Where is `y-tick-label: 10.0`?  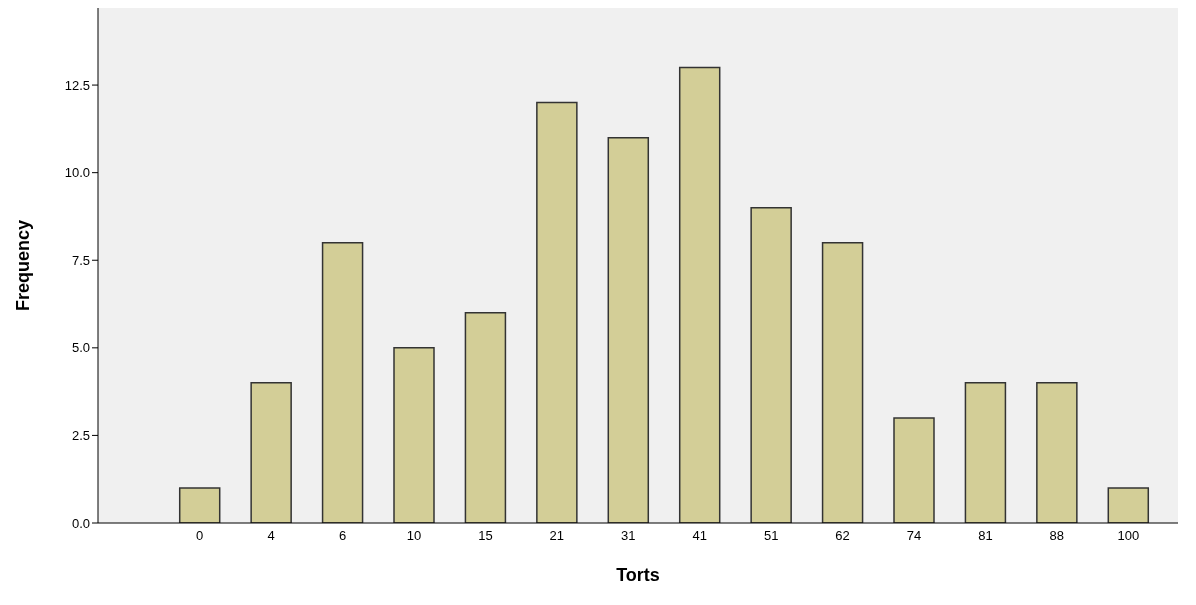
y-tick-label: 10.0 is located at coordinates (77, 173).